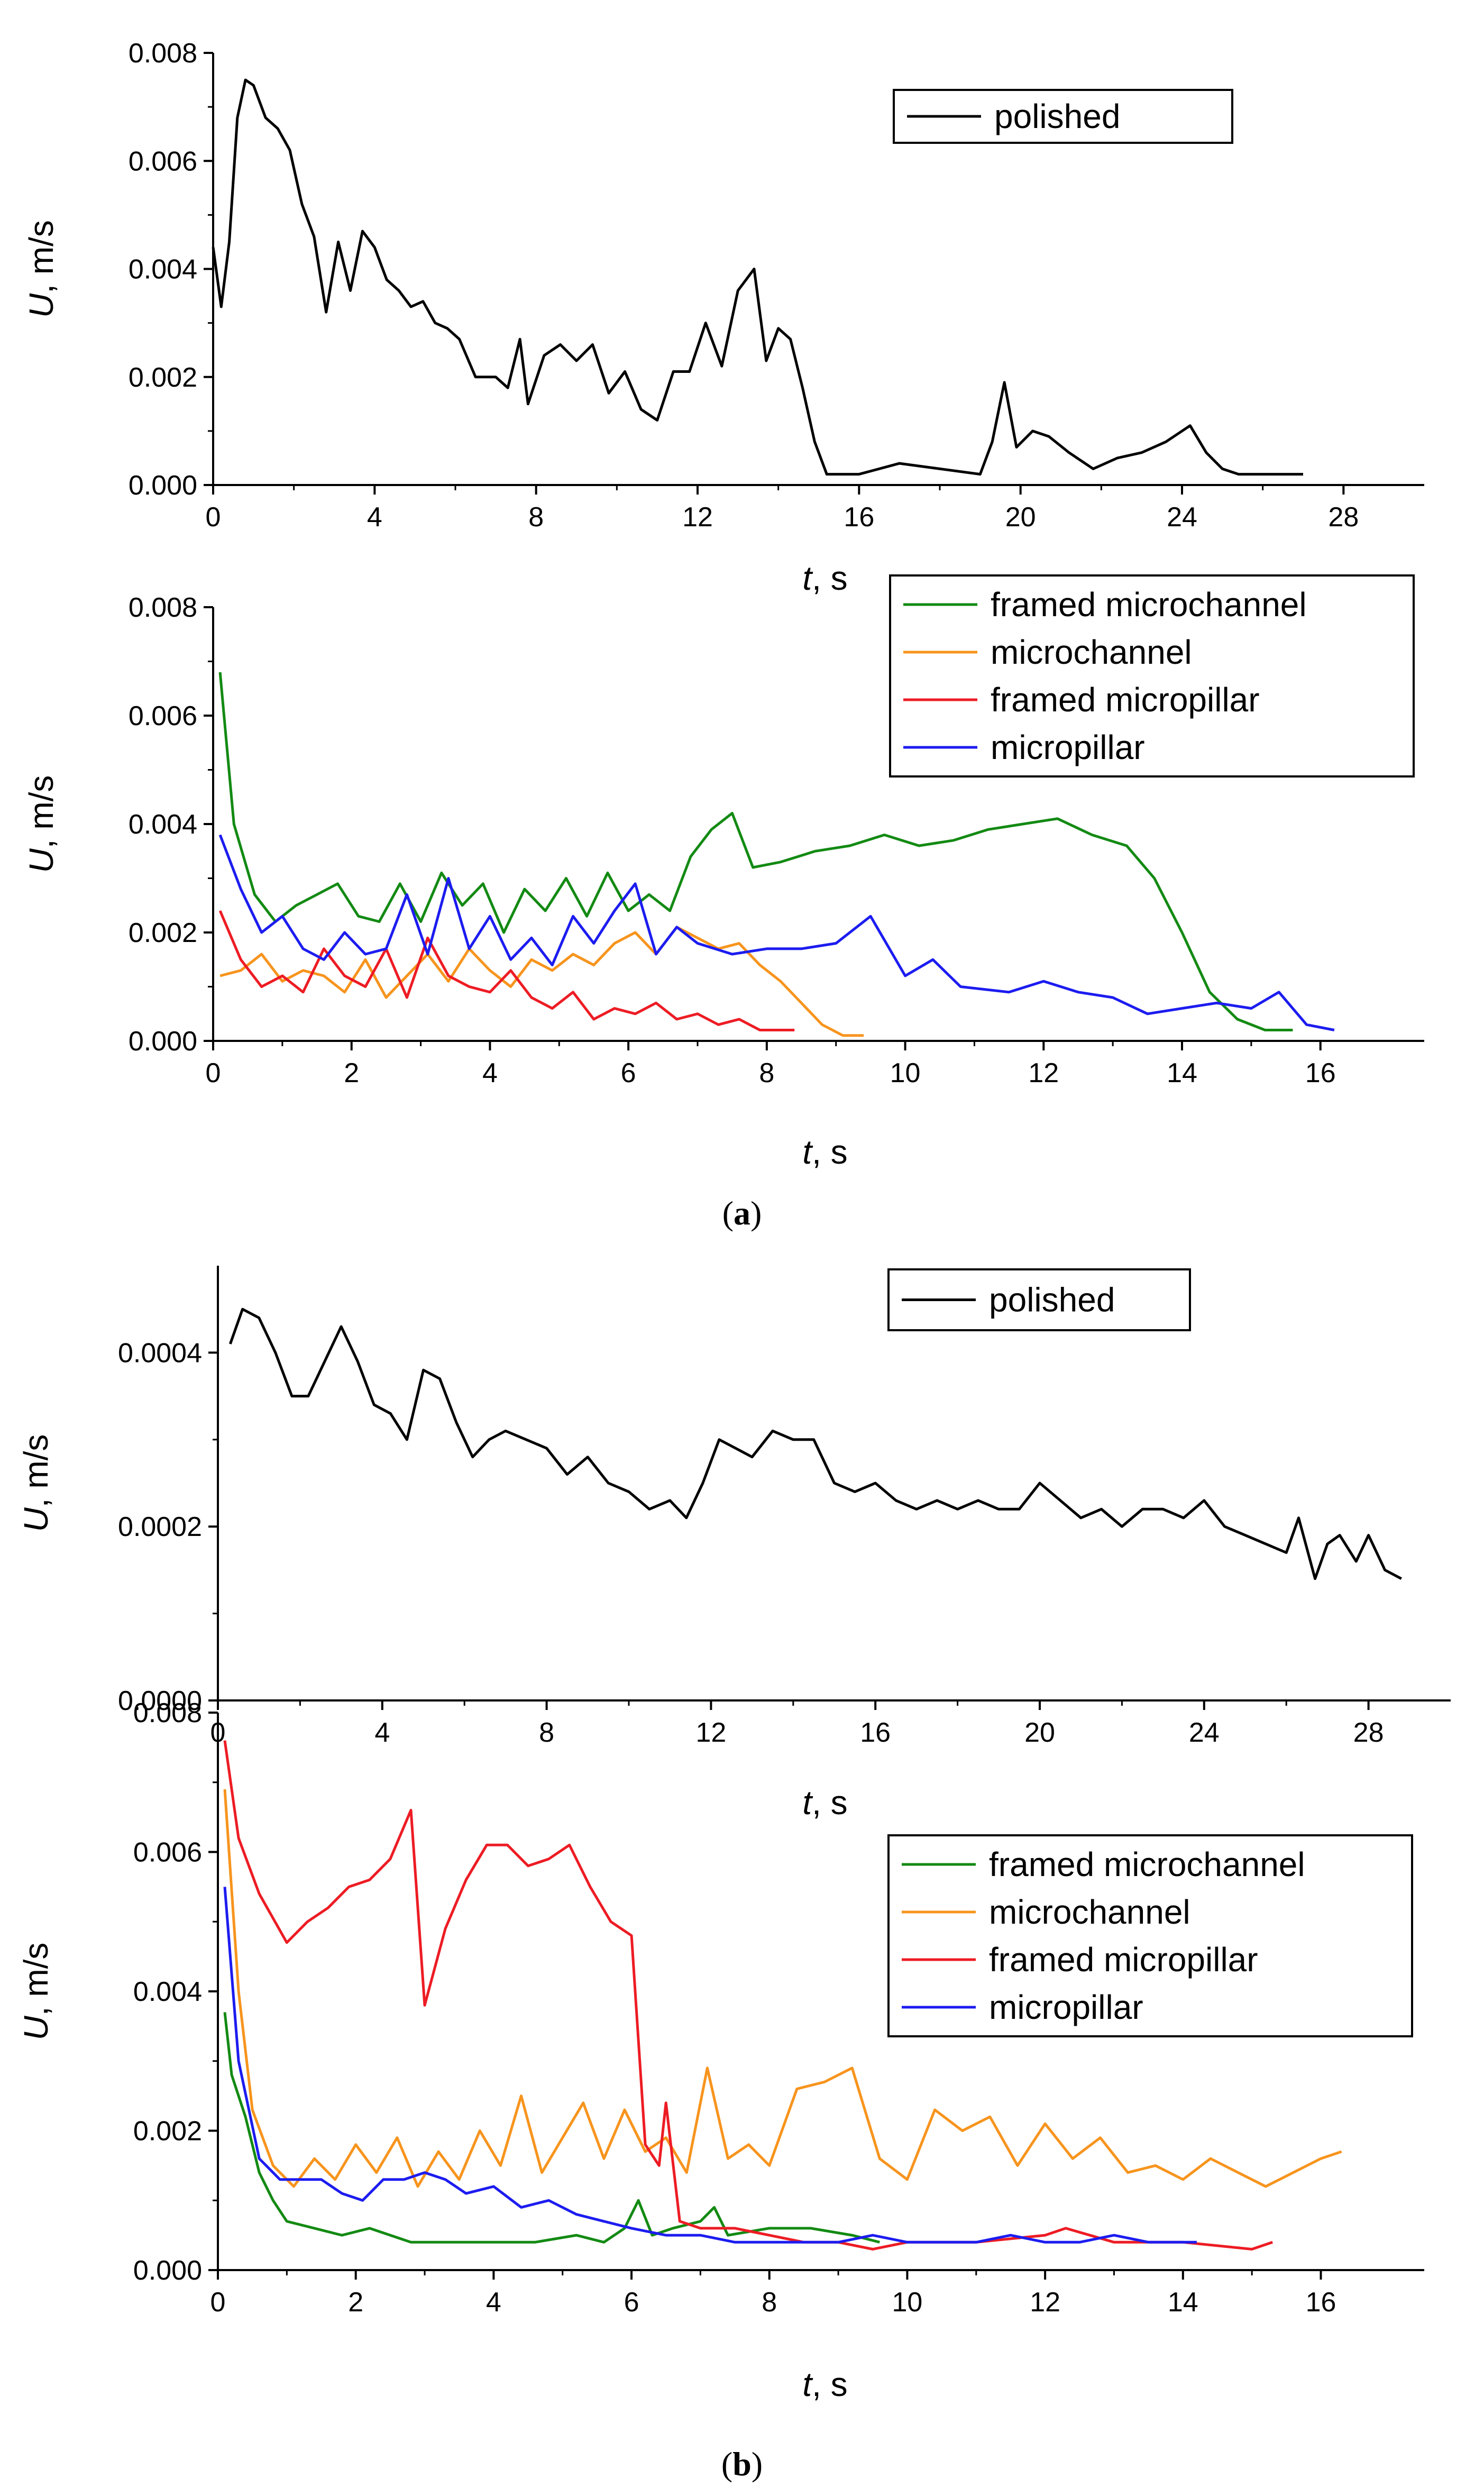  What do you see at coordinates (742, 1213) in the screenshot?
I see `figure-label-a: (a)` at bounding box center [742, 1213].